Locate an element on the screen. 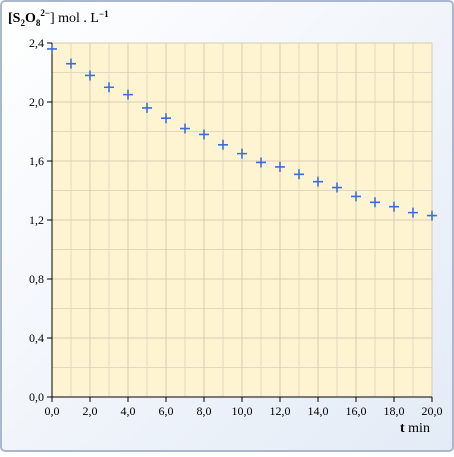 Image resolution: width=454 pixels, height=457 pixels. x-tick-label: 6,0 is located at coordinates (166, 411).